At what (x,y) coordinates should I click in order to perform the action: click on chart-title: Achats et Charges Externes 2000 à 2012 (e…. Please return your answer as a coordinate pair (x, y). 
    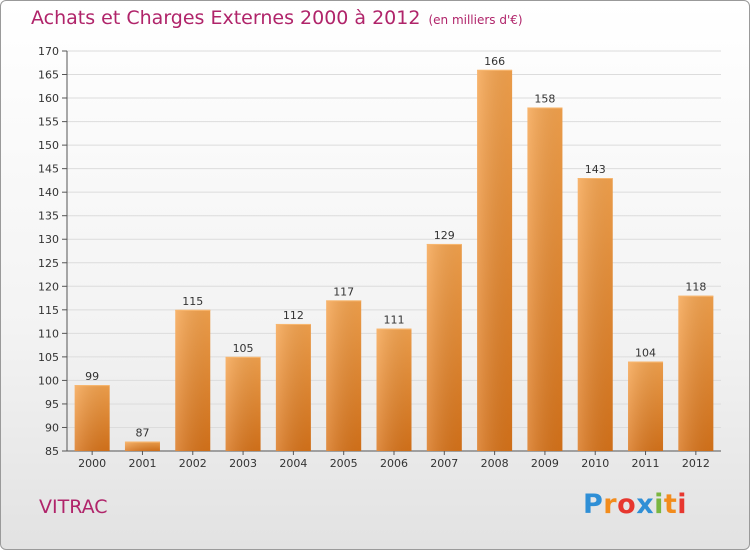
    Looking at the image, I should click on (277, 18).